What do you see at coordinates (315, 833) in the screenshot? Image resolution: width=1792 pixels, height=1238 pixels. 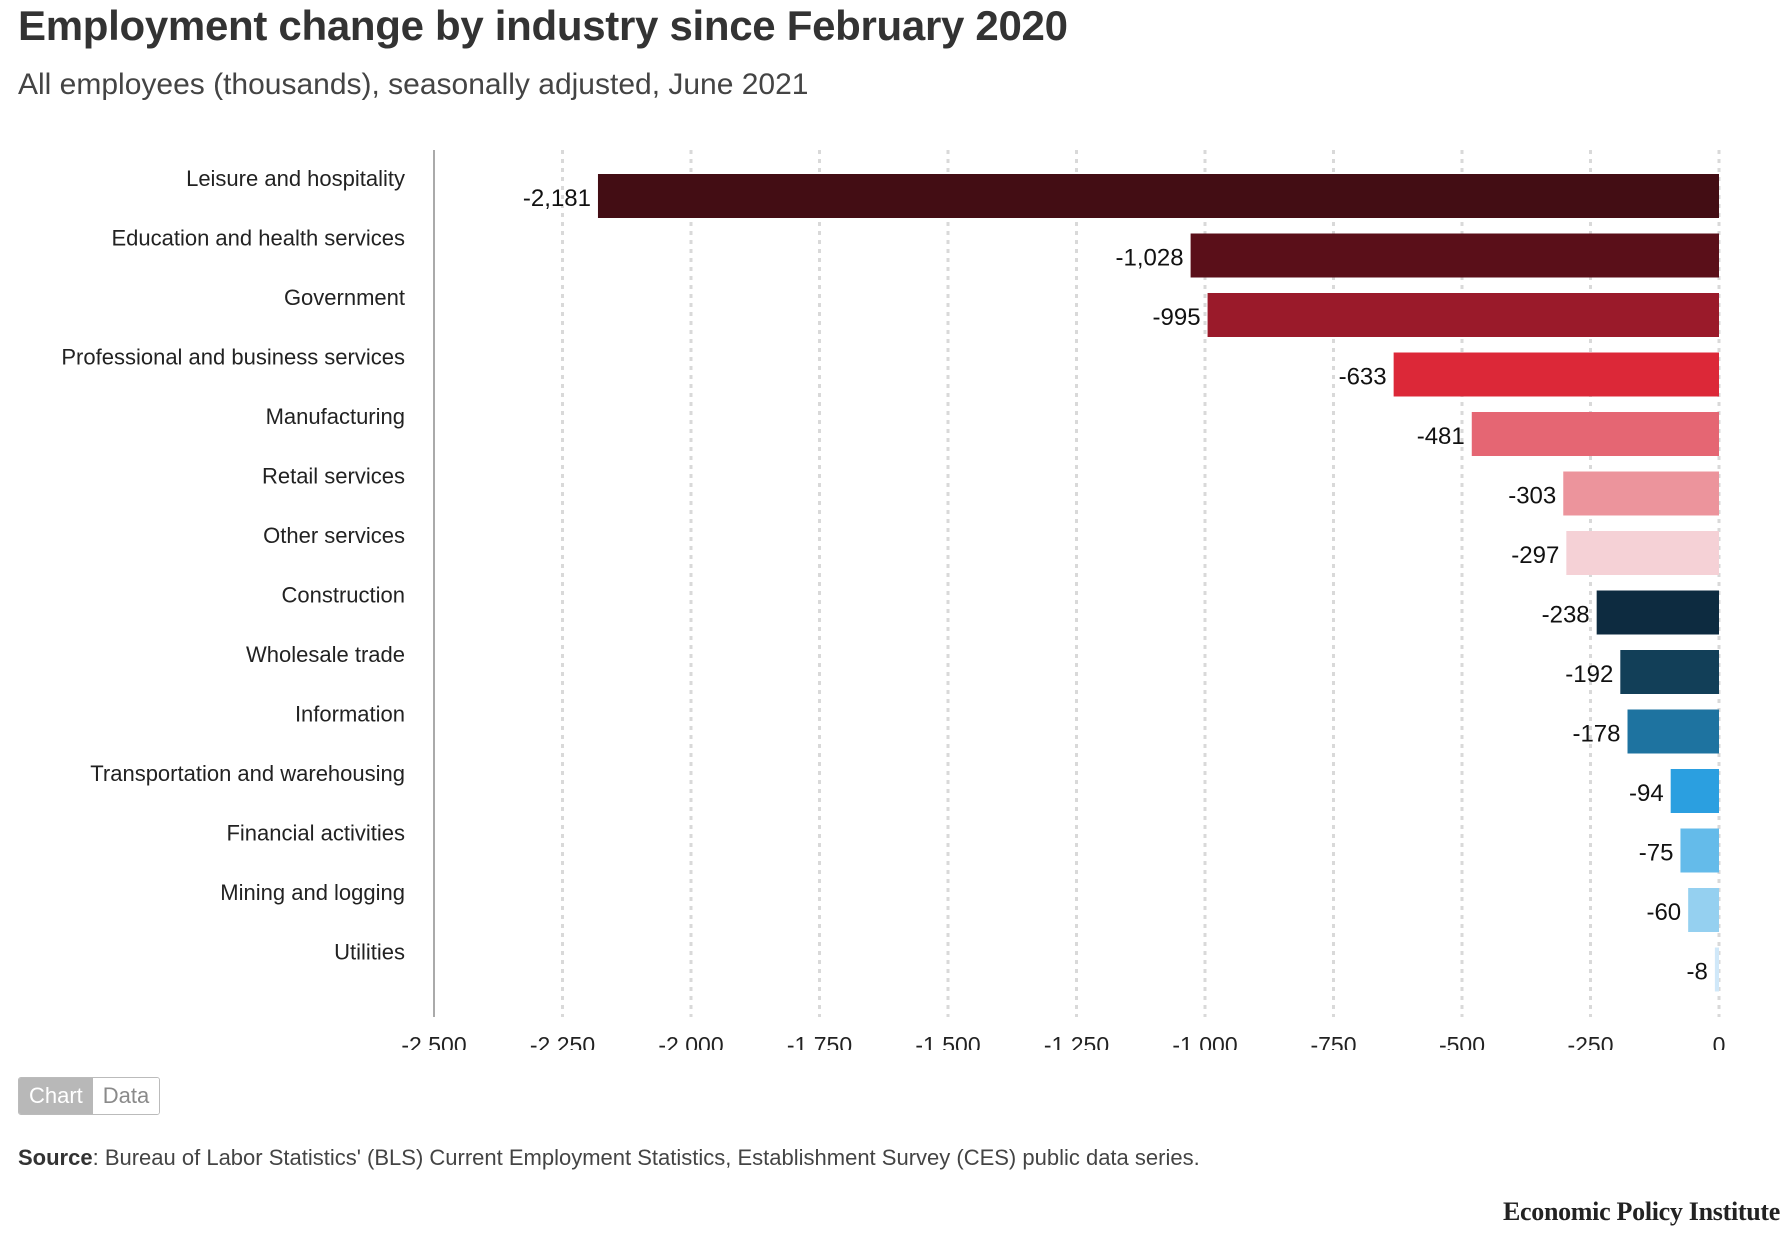 I see `category-label: Financial activities` at bounding box center [315, 833].